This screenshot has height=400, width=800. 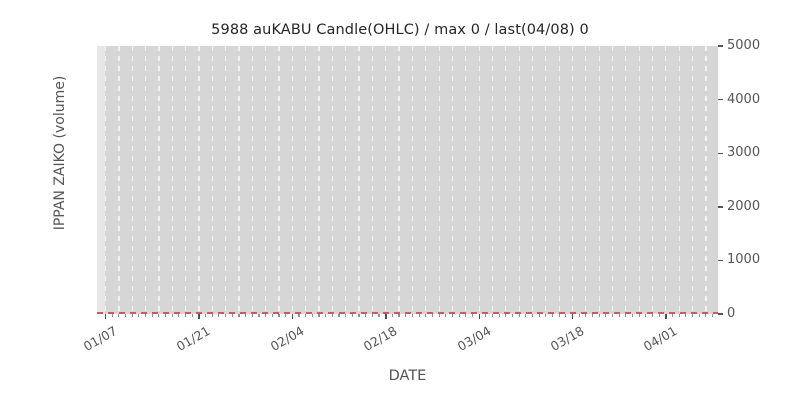 What do you see at coordinates (407, 376) in the screenshot?
I see `x-axis-title: DATE` at bounding box center [407, 376].